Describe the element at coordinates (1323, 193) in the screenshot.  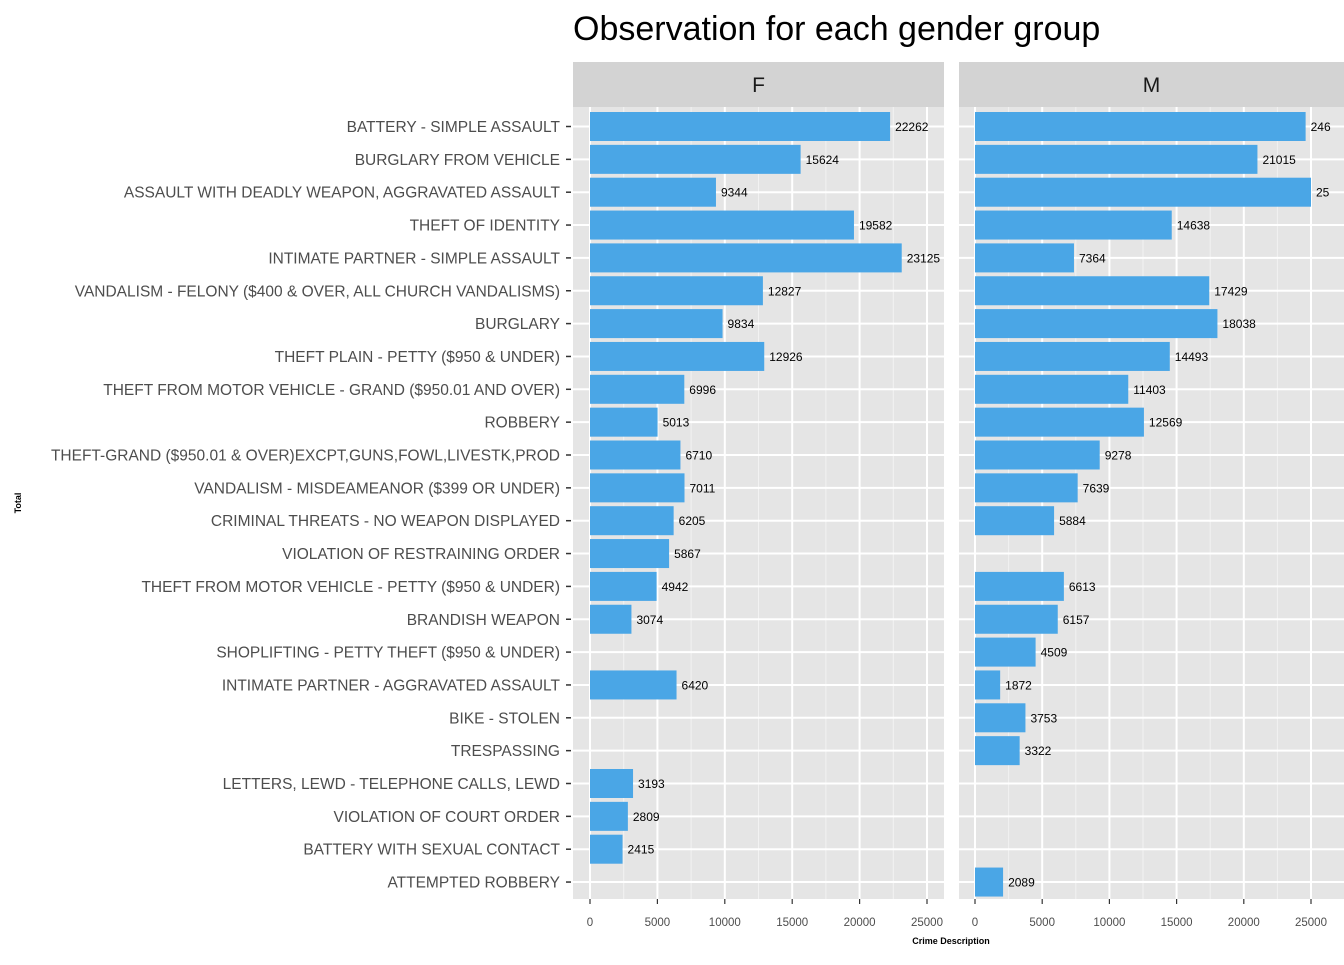
I see `bar-value-label: 25` at that location.